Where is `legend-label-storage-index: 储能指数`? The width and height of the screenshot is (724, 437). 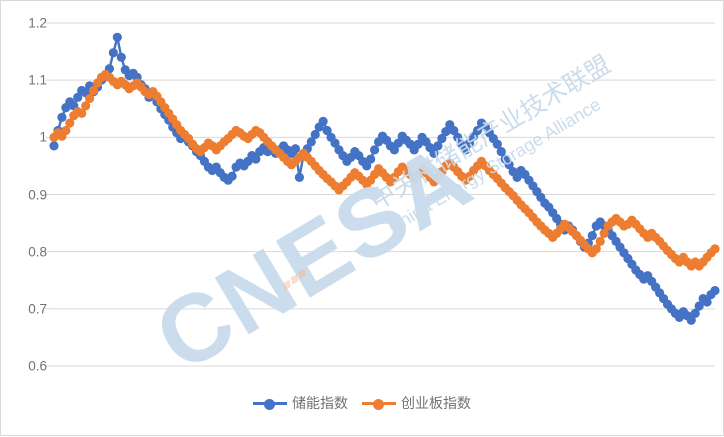 legend-label-storage-index: 储能指数 is located at coordinates (320, 403).